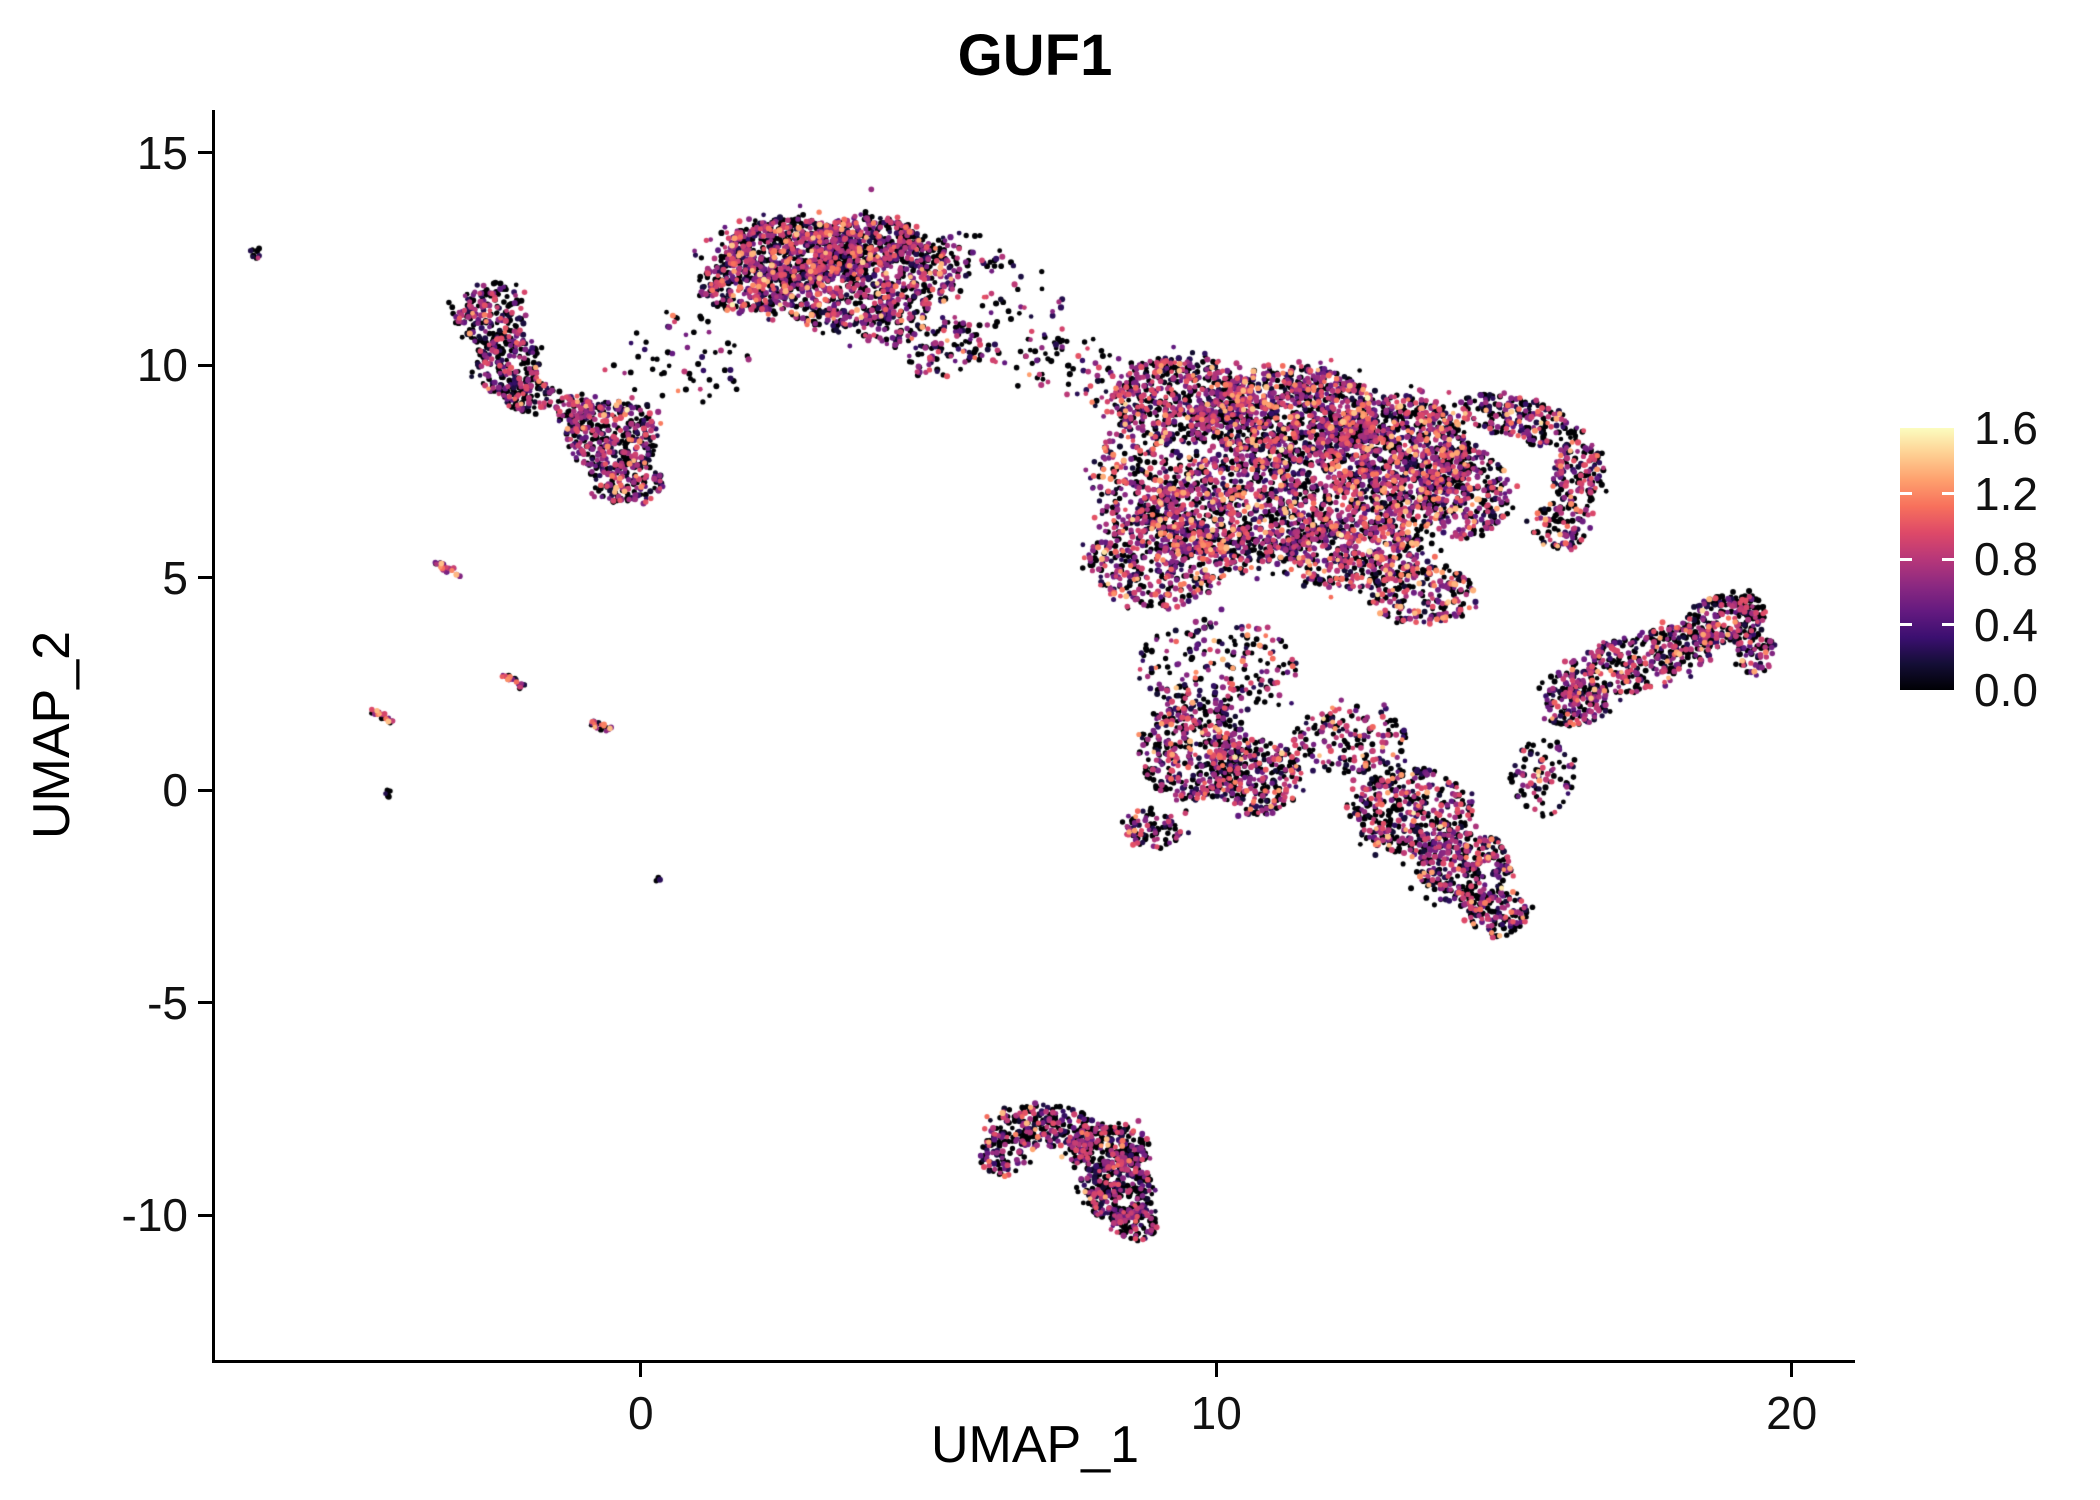 Image resolution: width=2100 pixels, height=1500 pixels. I want to click on colorbar-tick-label: 0.8, so click(2006, 559).